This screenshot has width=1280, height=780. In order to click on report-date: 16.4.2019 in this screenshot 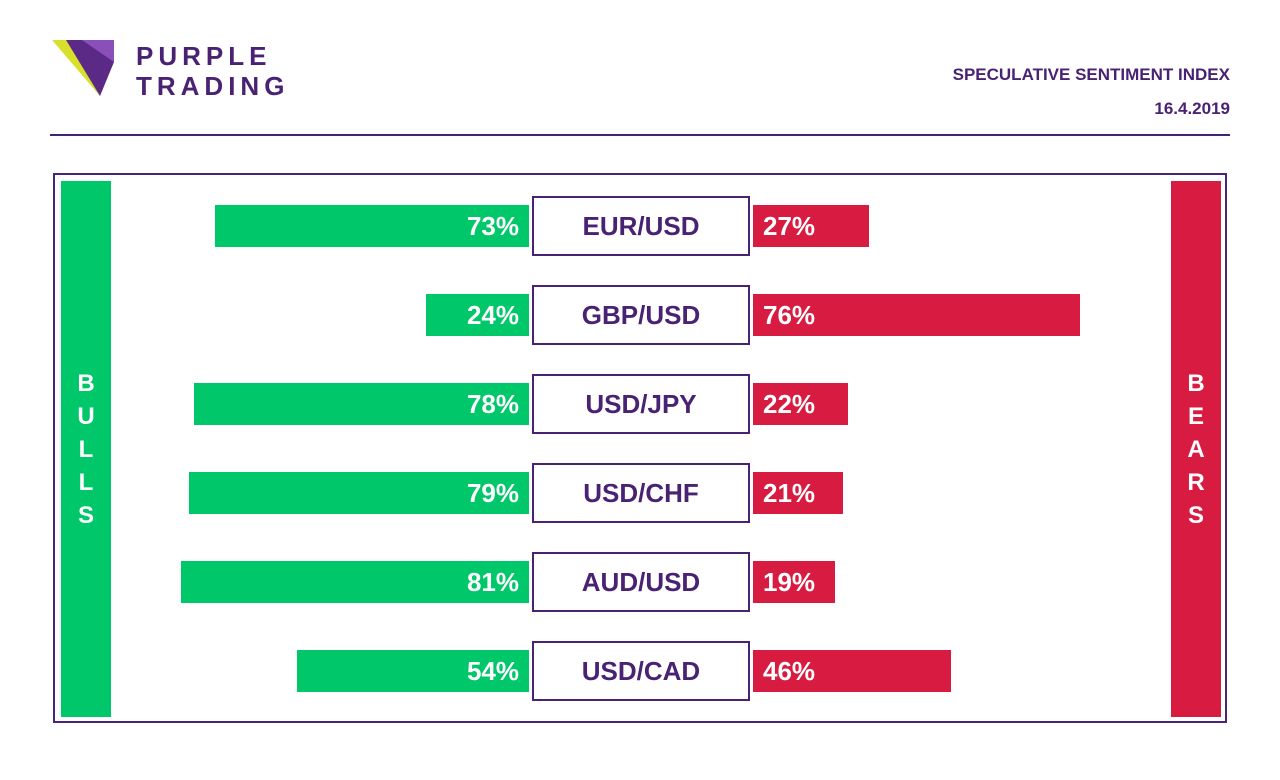, I will do `click(1192, 108)`.